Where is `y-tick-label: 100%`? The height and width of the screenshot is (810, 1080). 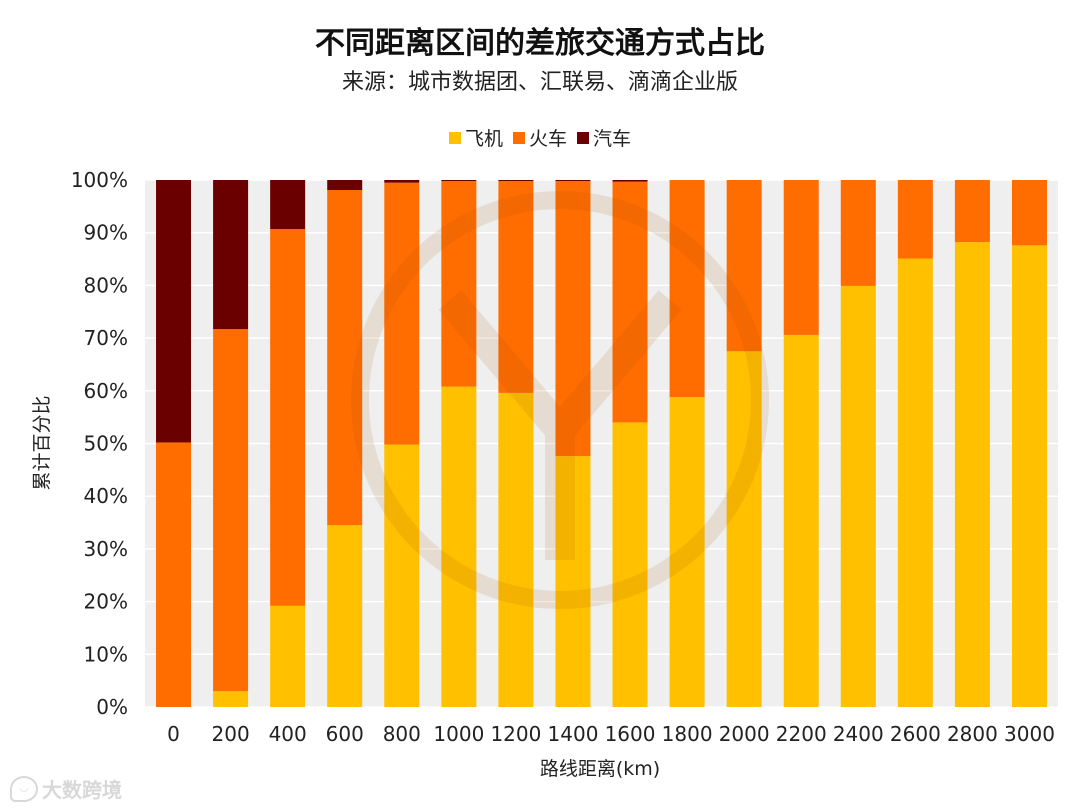 y-tick-label: 100% is located at coordinates (99, 180).